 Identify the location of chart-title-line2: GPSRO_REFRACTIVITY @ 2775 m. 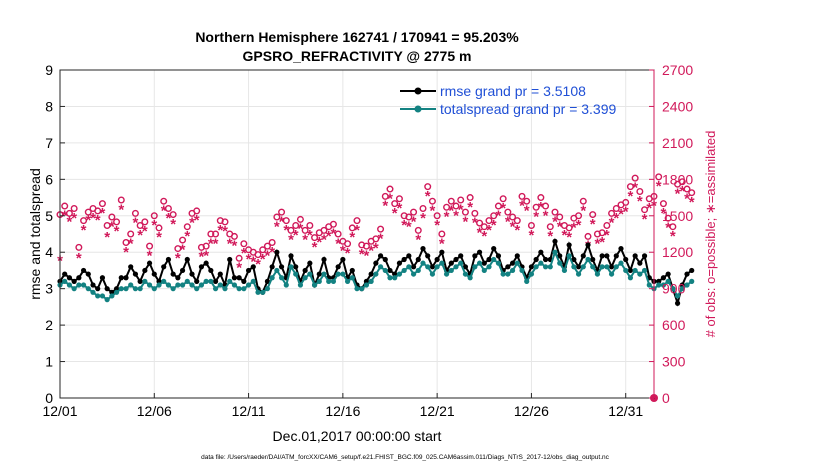
(357, 56).